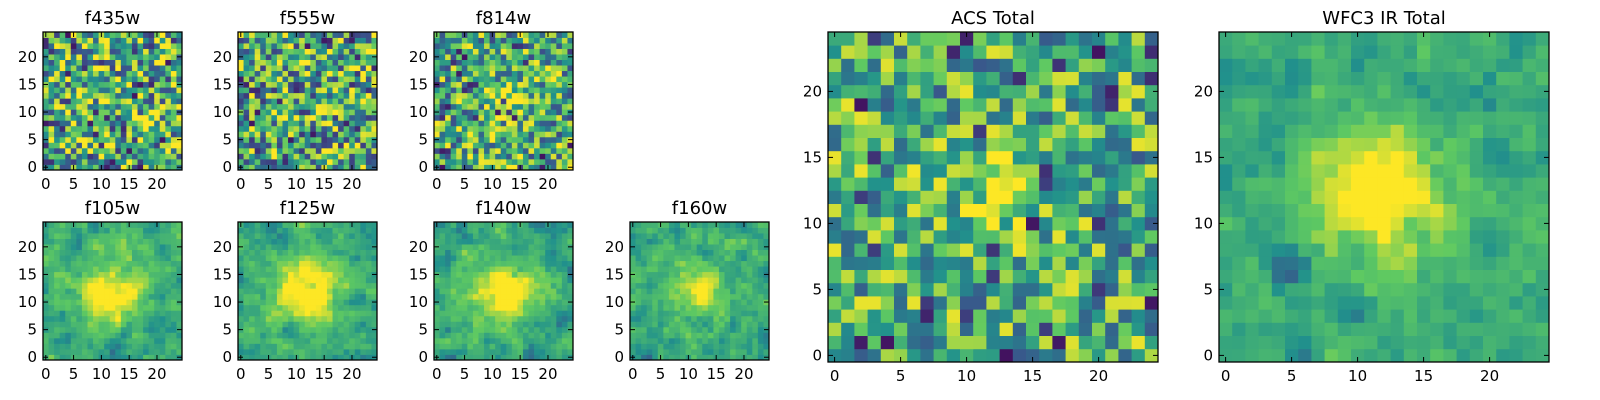 The width and height of the screenshot is (1600, 400). What do you see at coordinates (113, 101) in the screenshot?
I see `heatmap-cells` at bounding box center [113, 101].